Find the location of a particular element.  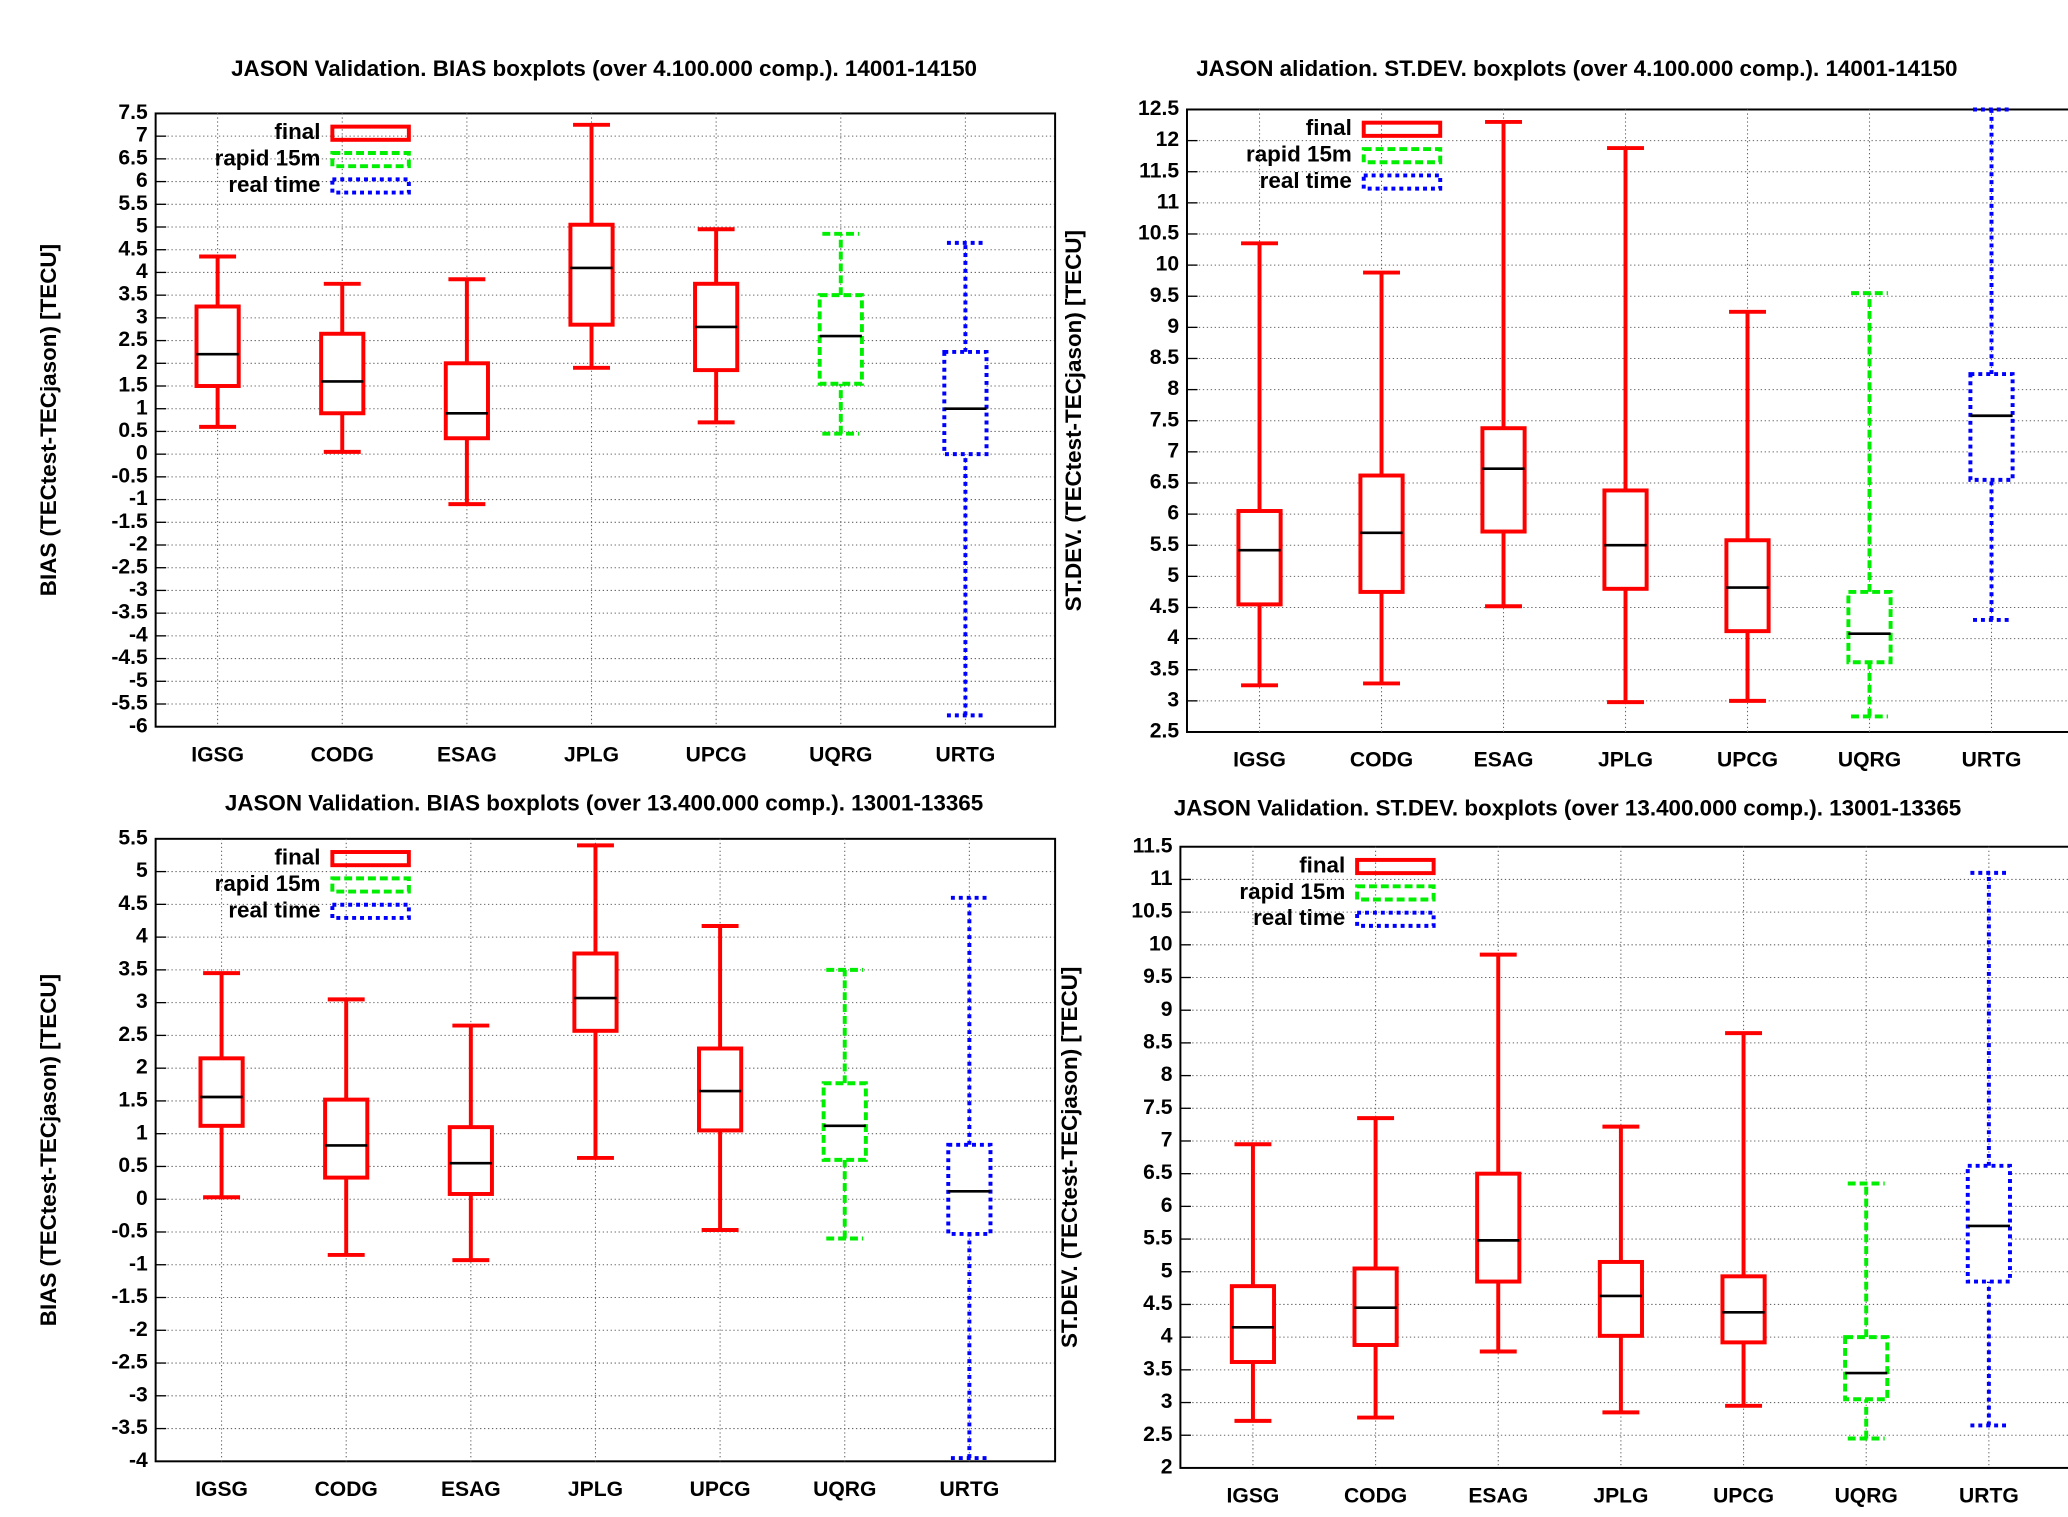

y-tick-label: 9.5 is located at coordinates (1165, 295).